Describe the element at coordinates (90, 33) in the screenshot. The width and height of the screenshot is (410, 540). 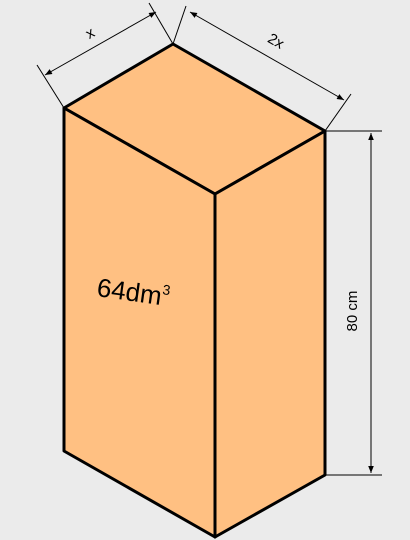
I see `width-label: x` at that location.